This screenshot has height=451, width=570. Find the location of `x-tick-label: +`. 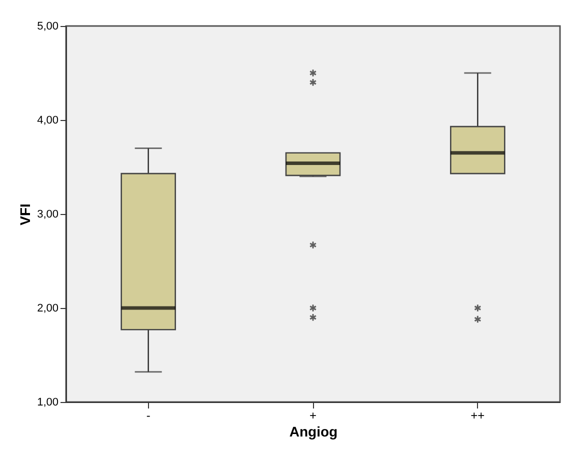

x-tick-label: + is located at coordinates (313, 415).